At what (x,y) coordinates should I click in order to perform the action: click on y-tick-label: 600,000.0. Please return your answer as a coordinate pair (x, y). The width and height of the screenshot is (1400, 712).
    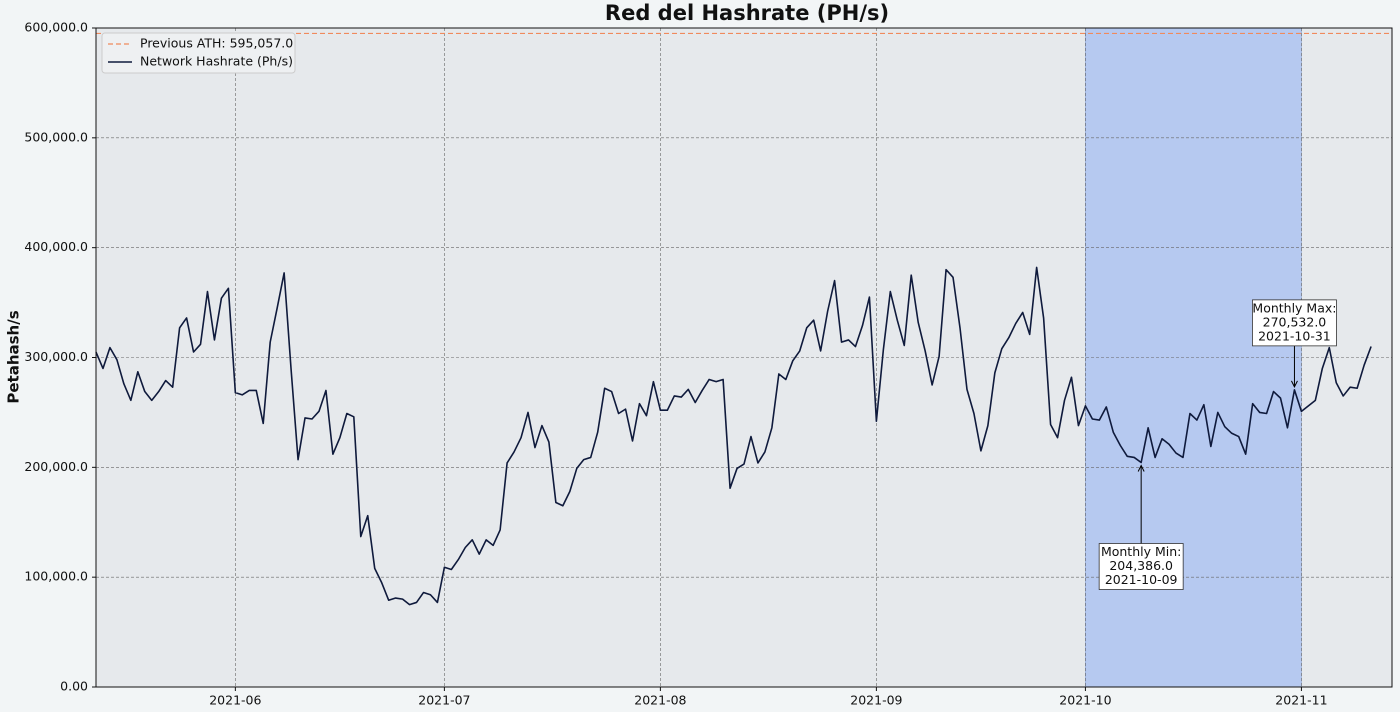
    Looking at the image, I should click on (56, 27).